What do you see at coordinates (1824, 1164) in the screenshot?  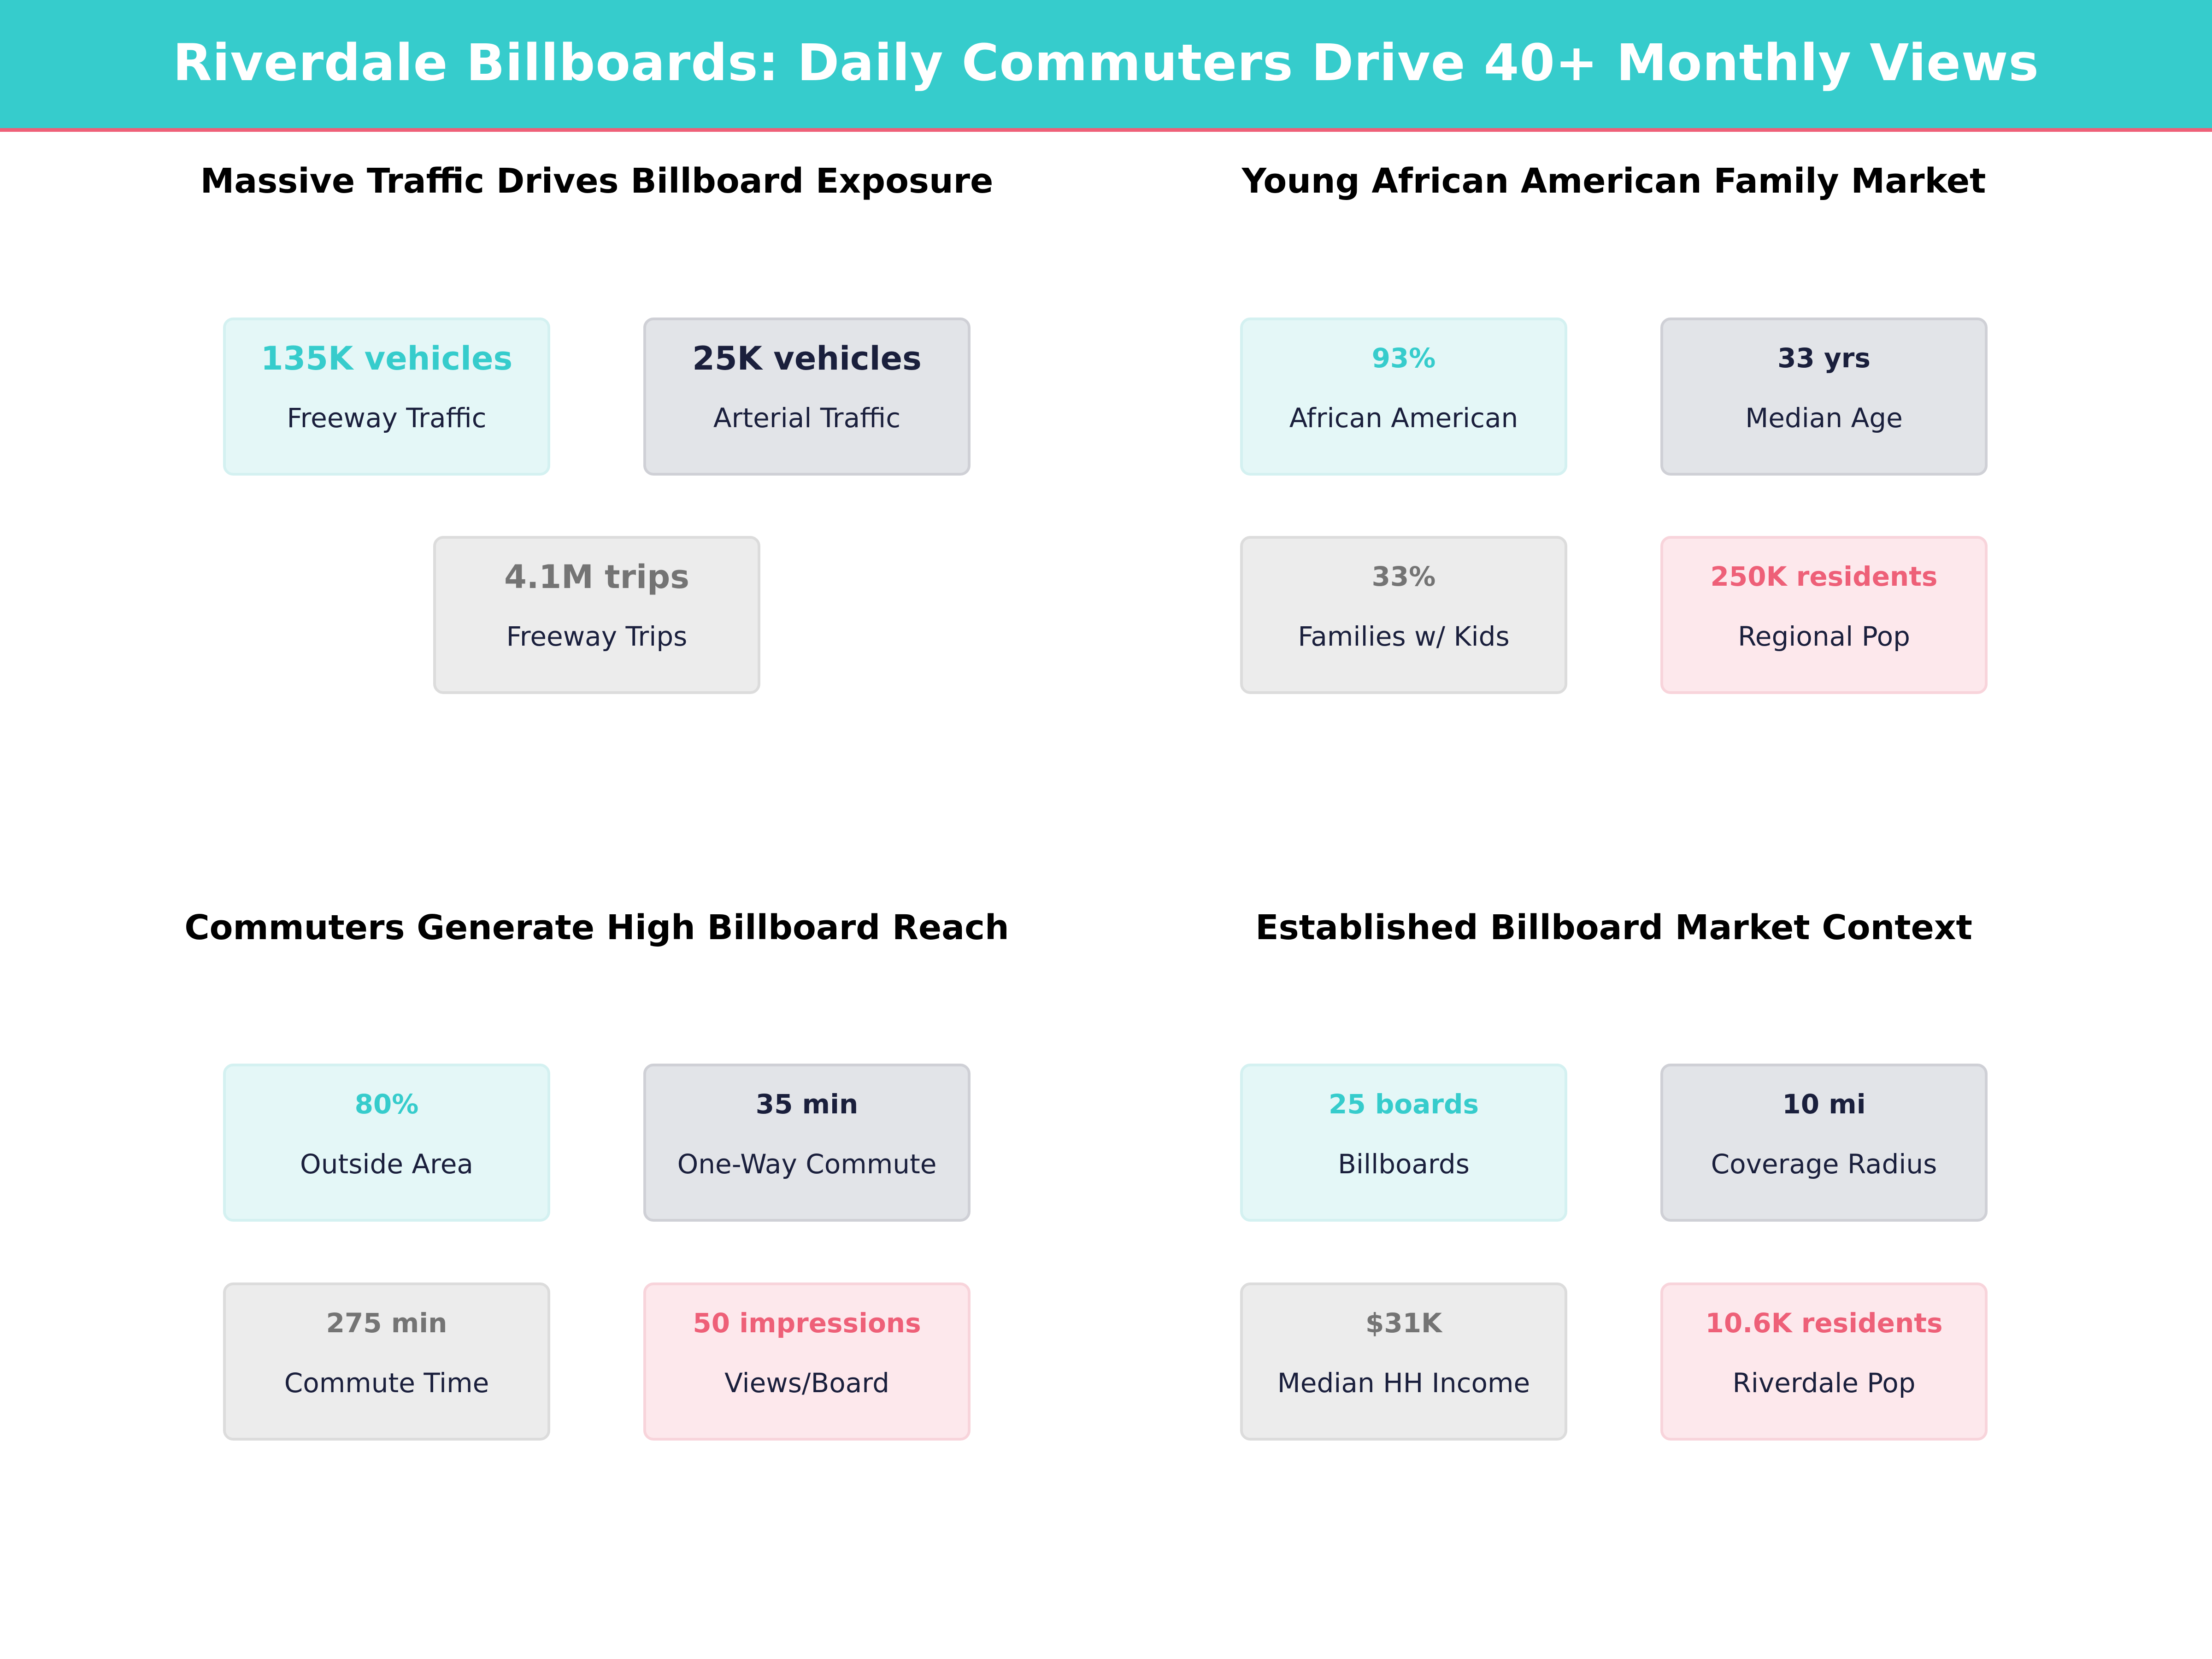 I see `stat-label: Coverage Radius` at bounding box center [1824, 1164].